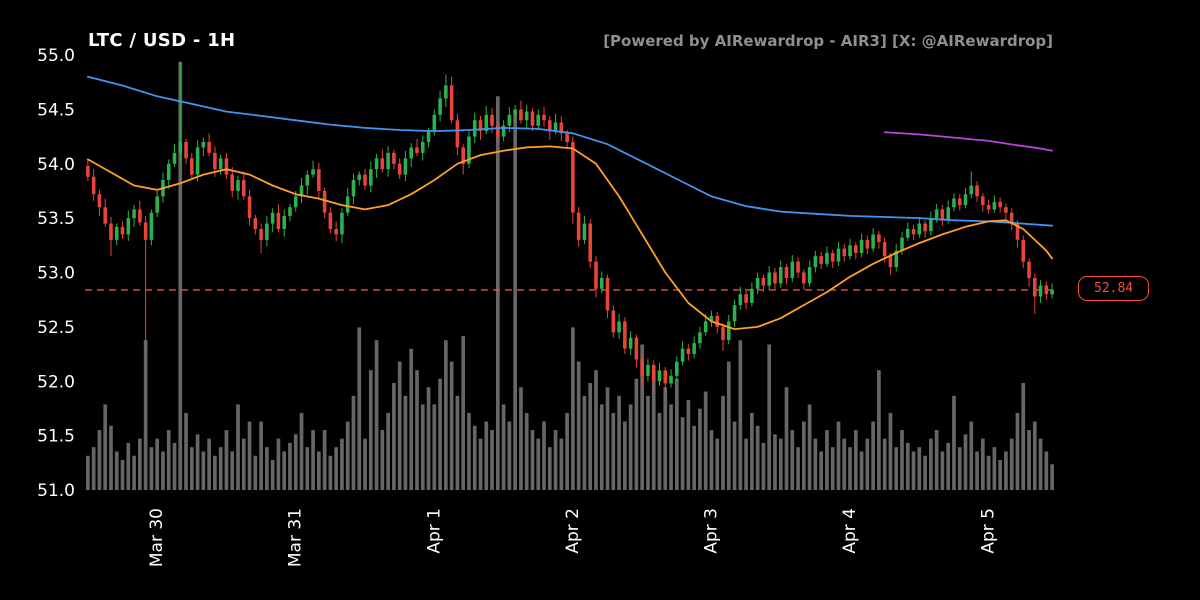  What do you see at coordinates (711, 531) in the screenshot?
I see `x-axis-tick-label: Apr 3` at bounding box center [711, 531].